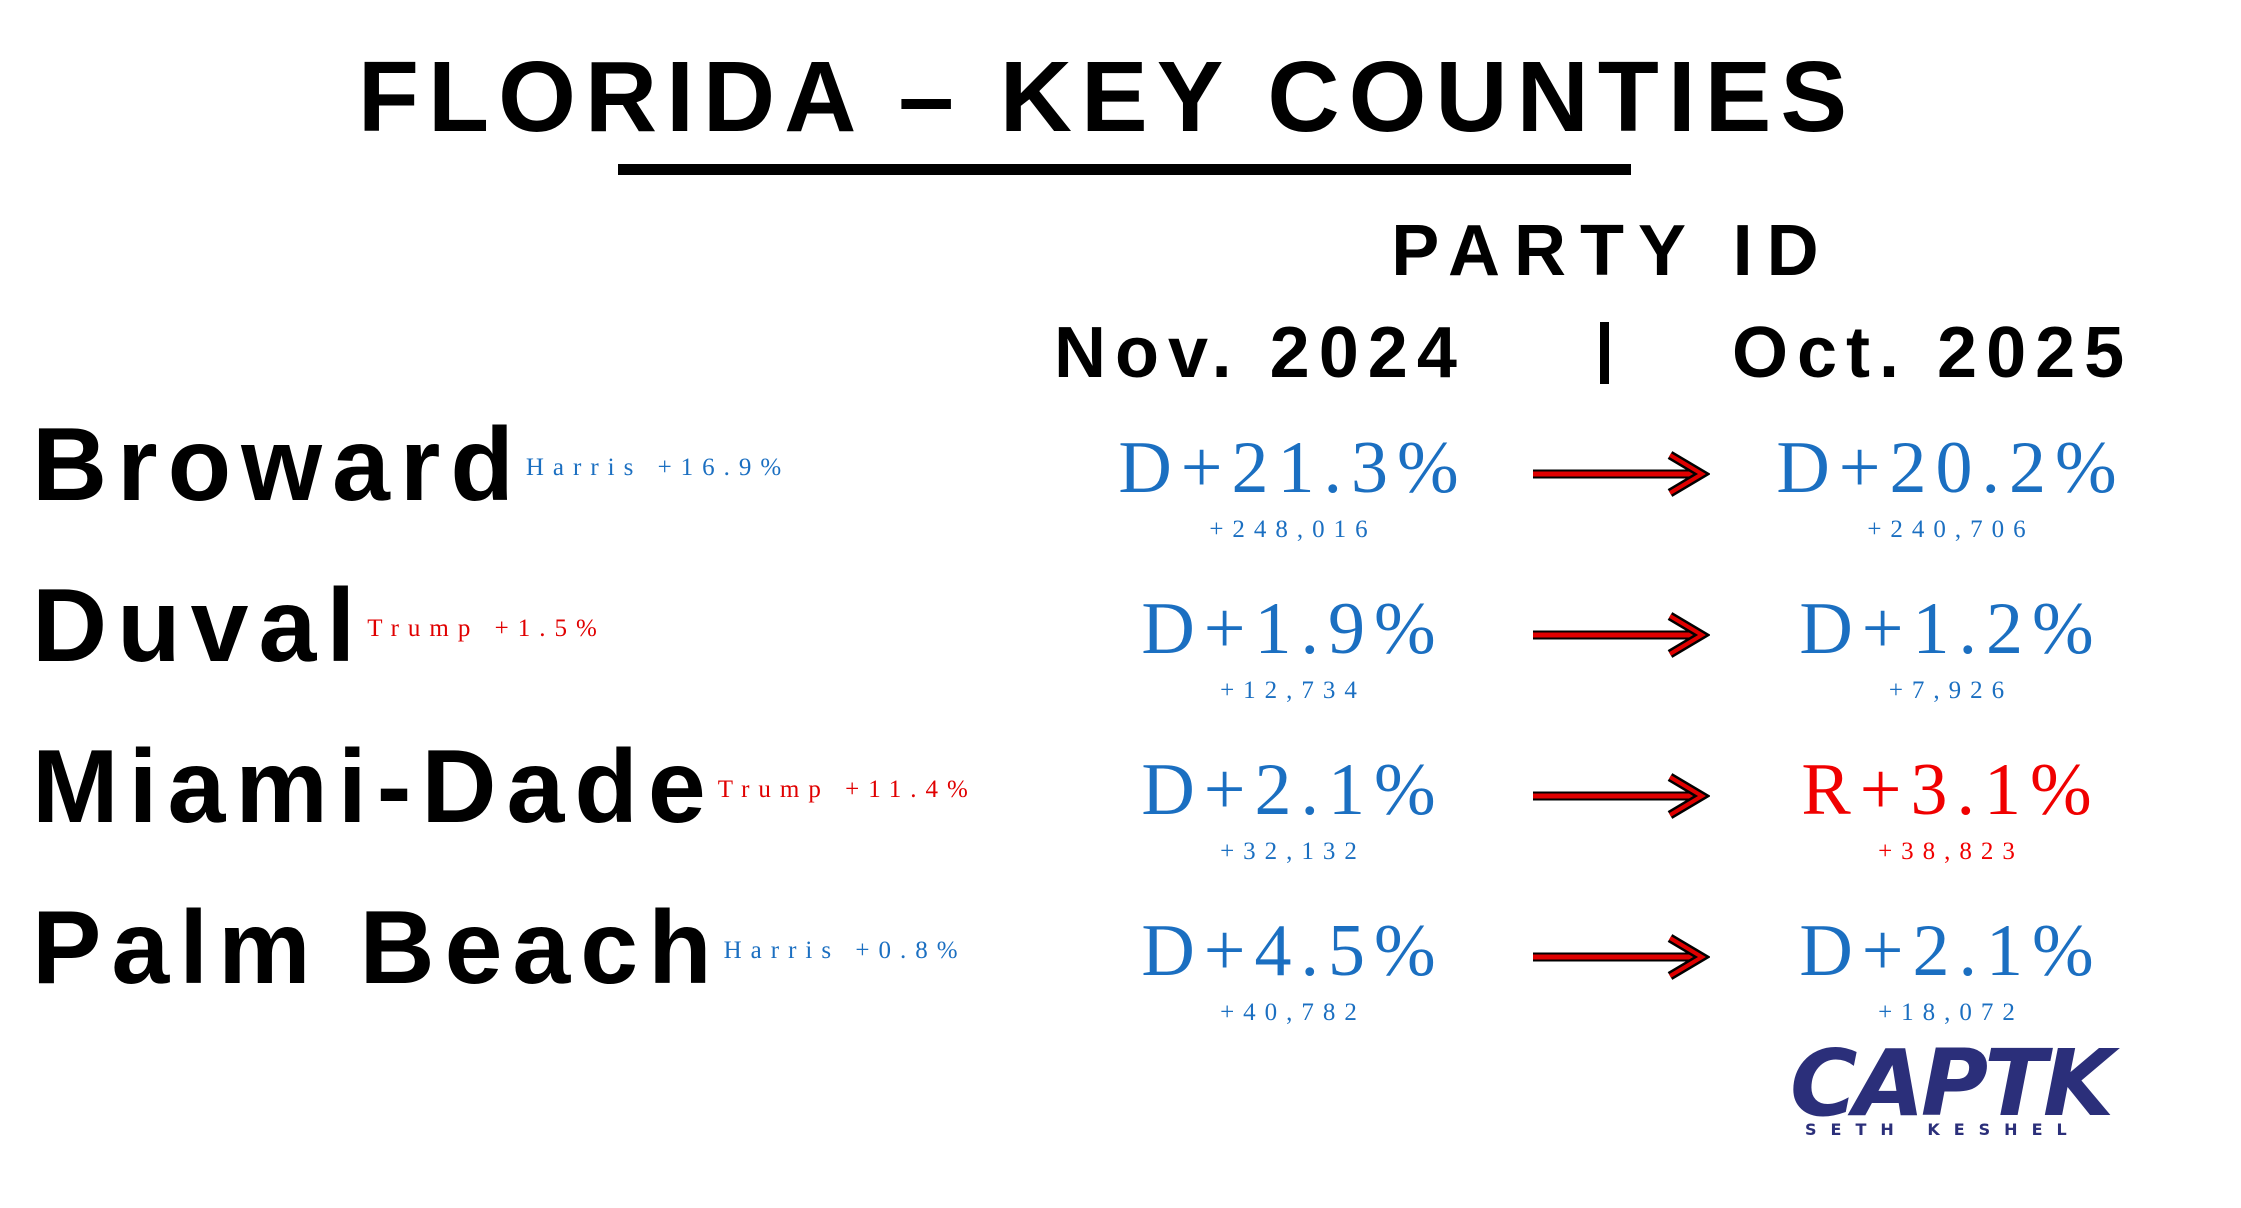 The width and height of the screenshot is (2241, 1208). I want to click on county-name: Duval, so click(199, 626).